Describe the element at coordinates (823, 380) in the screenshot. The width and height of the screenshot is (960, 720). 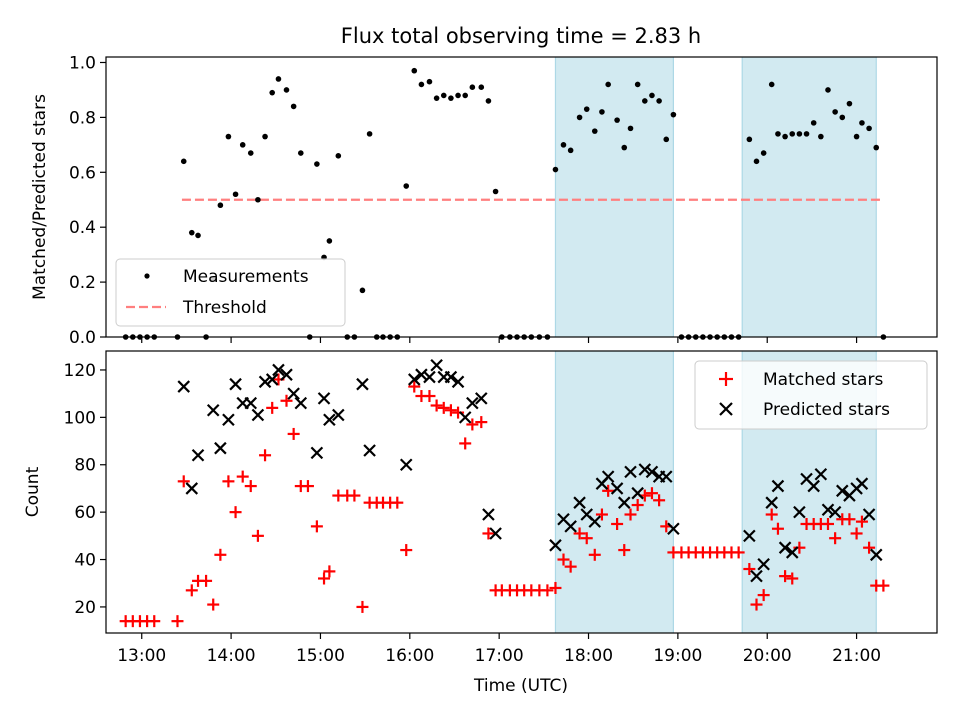
I see `legend-matched-label: Matched stars` at that location.